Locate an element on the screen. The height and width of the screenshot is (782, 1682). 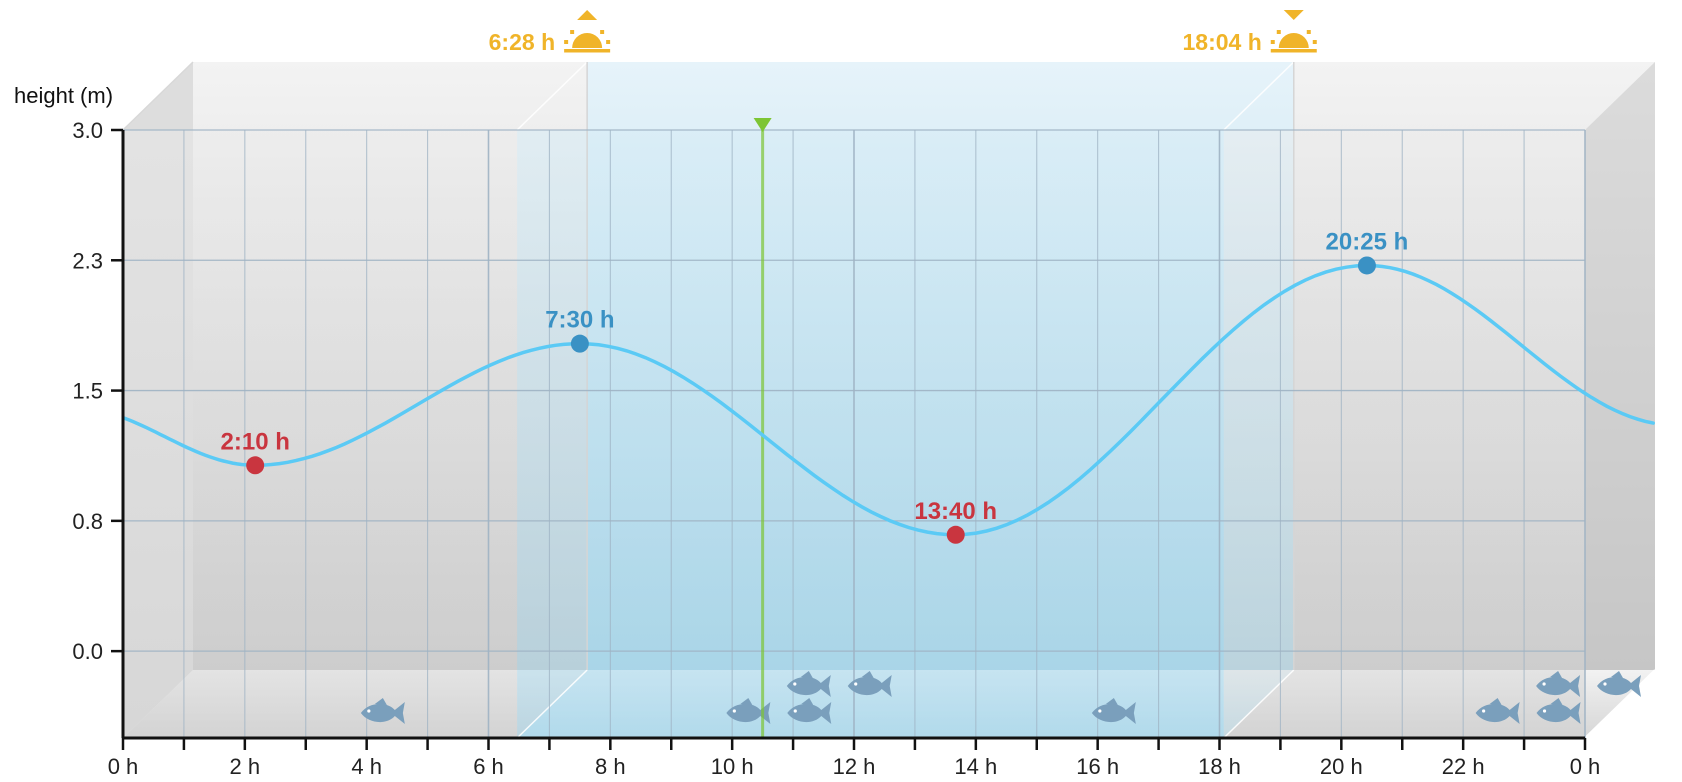
tide-low-label: 13:40 h is located at coordinates (955, 511).